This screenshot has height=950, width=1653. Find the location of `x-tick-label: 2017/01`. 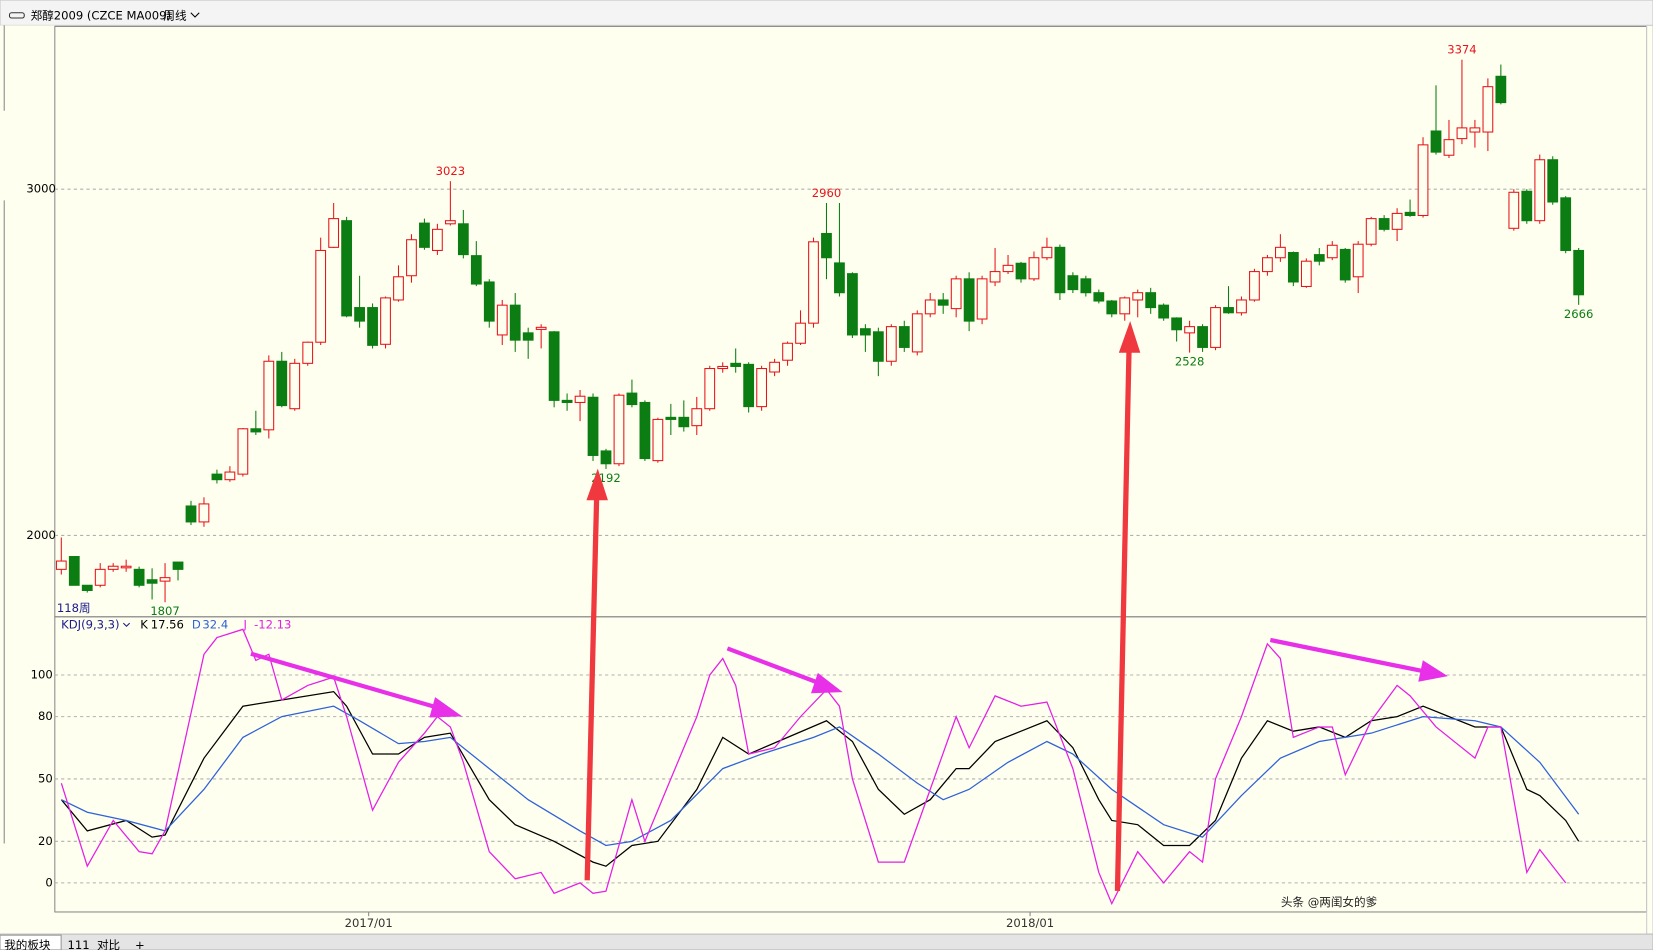

x-tick-label: 2017/01 is located at coordinates (369, 923).